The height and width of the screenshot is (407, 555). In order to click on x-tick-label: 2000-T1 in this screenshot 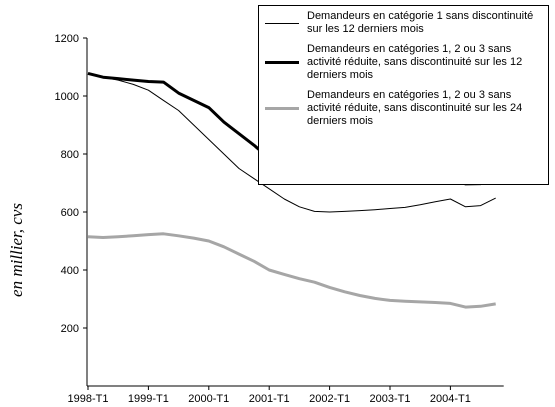, I will do `click(208, 399)`.